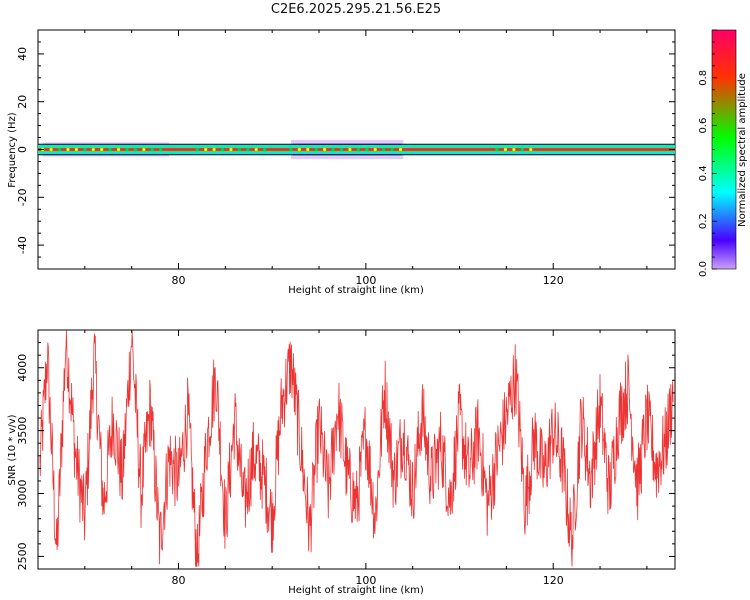  Describe the element at coordinates (22, 149) in the screenshot. I see `y-tick-label: 0` at that location.